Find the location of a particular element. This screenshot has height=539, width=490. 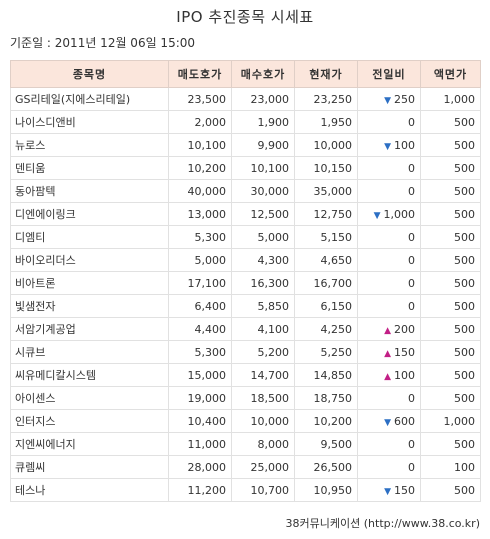

change-value: 150 is located at coordinates (404, 490).